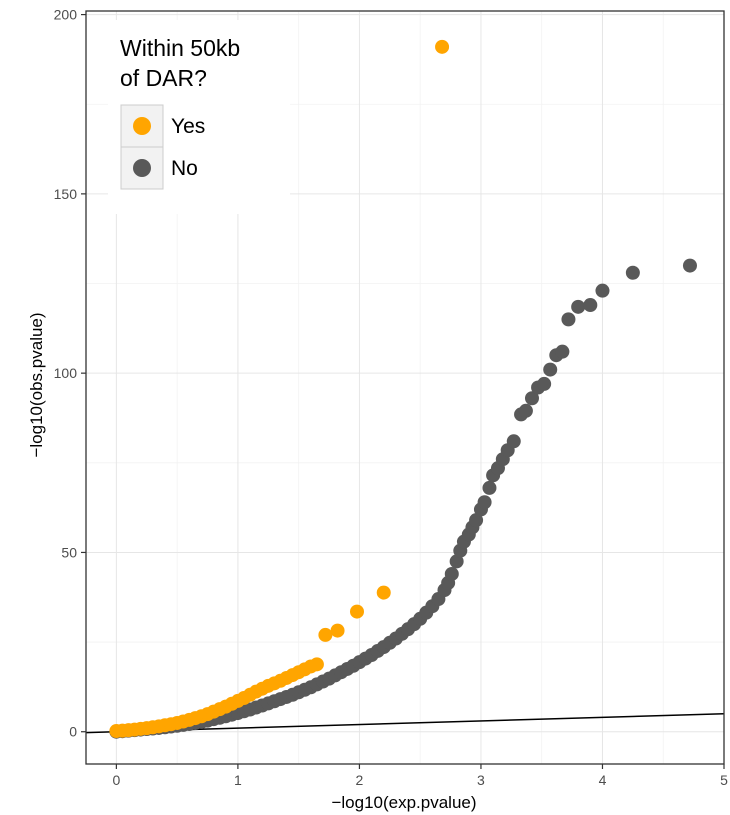 The height and width of the screenshot is (815, 730). Describe the element at coordinates (403, 802) in the screenshot. I see `x-axis-title: −log10(exp.pvalue)` at that location.